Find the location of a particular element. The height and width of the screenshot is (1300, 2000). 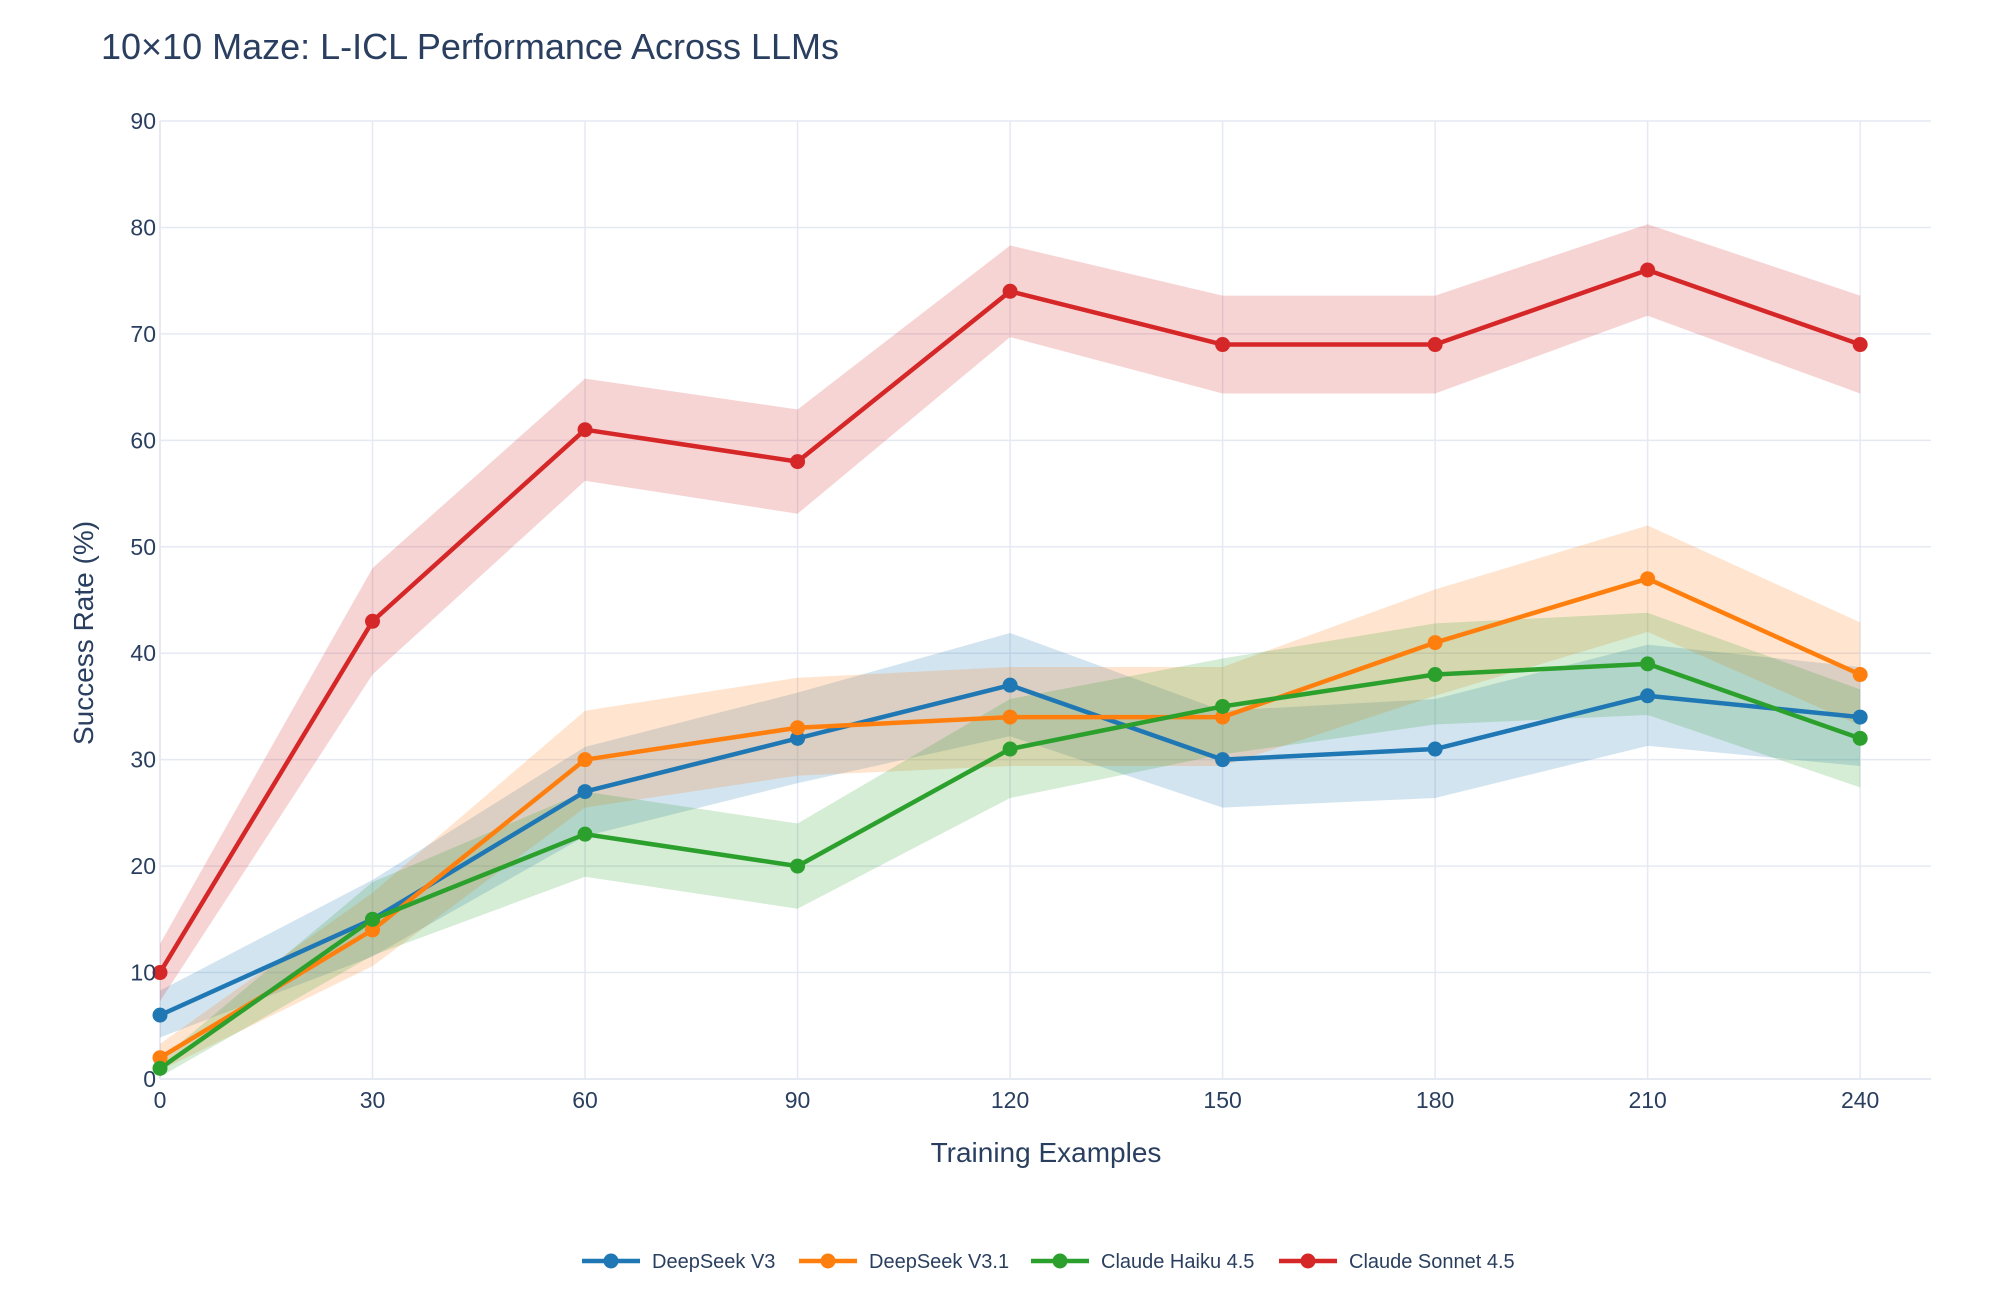

x-tick-label: 30 is located at coordinates (373, 1100).